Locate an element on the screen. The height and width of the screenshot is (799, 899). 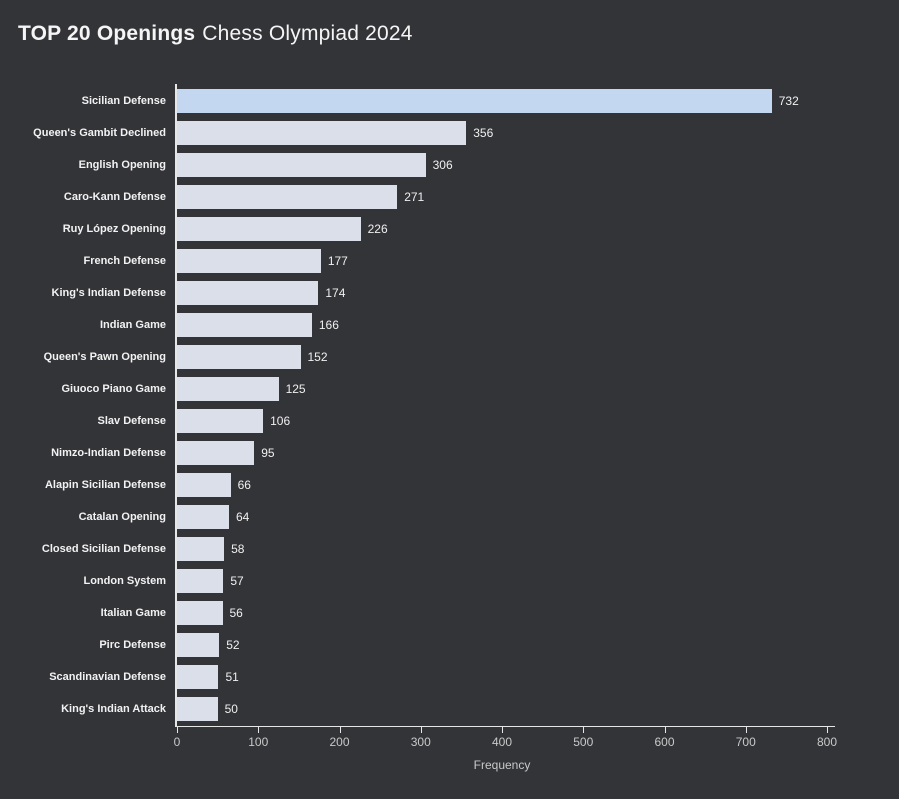
value-label: 56 is located at coordinates (236, 613).